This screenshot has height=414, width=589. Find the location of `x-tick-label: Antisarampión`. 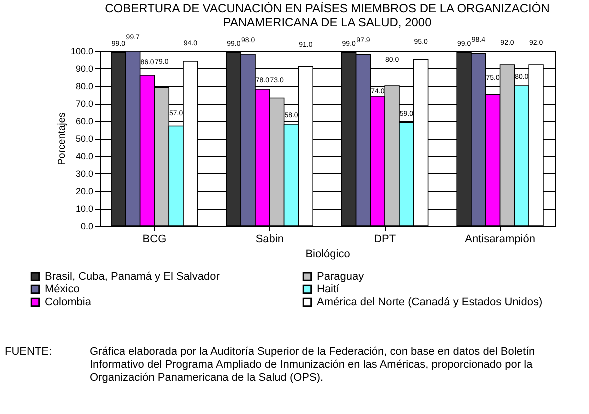

x-tick-label: Antisarampión is located at coordinates (500, 240).